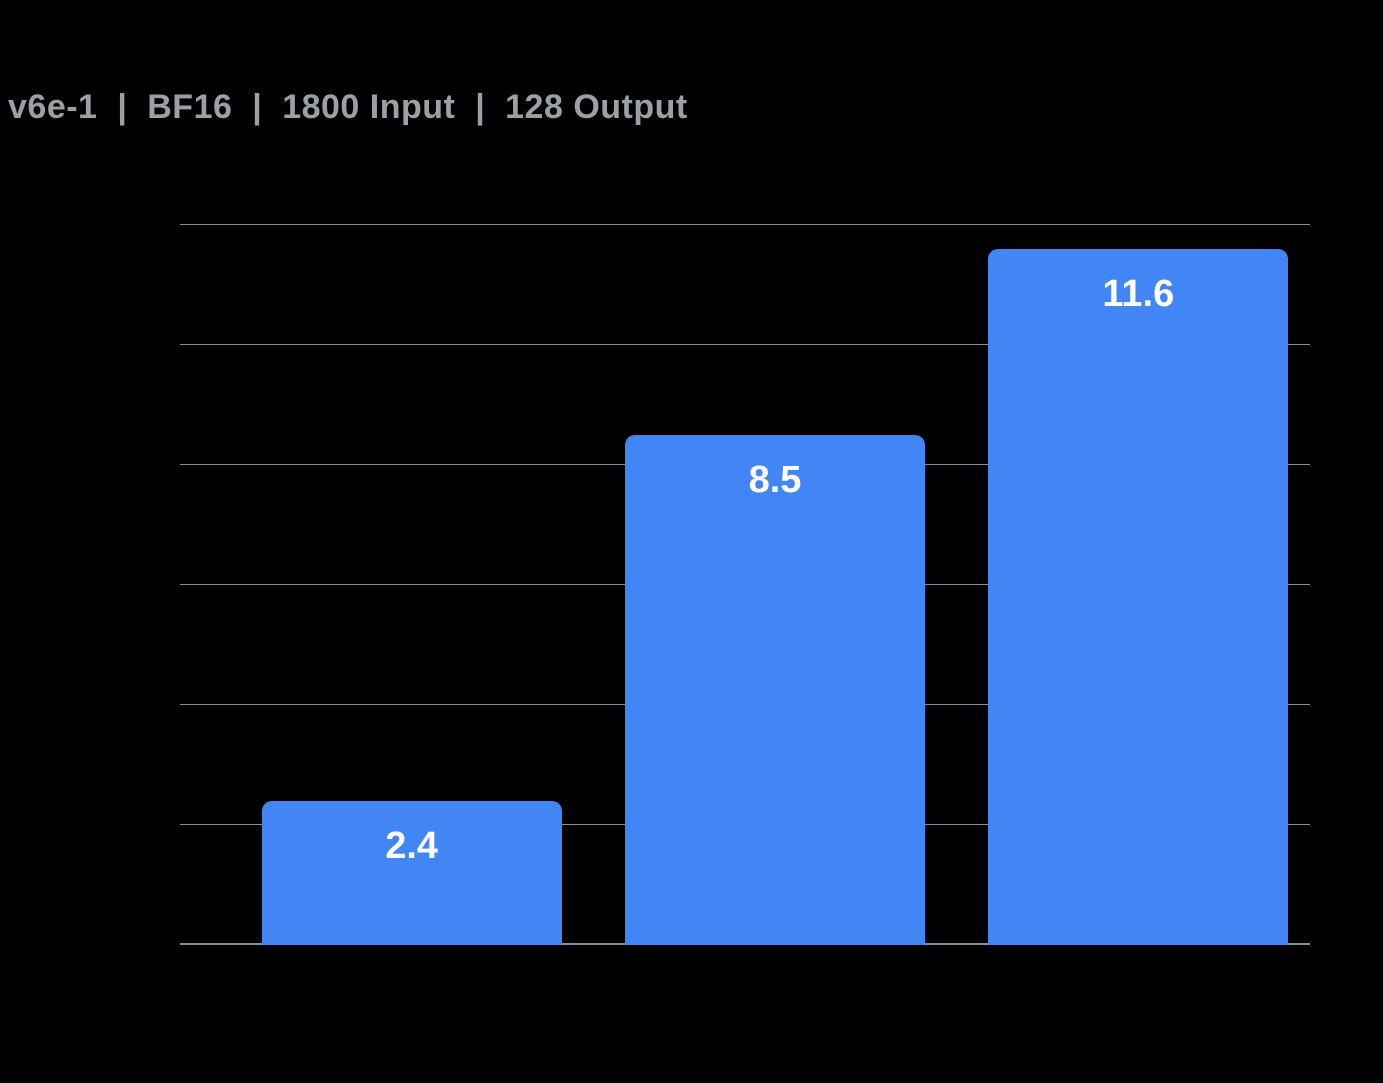  What do you see at coordinates (1138, 294) in the screenshot?
I see `bar-value-label: 11.6` at bounding box center [1138, 294].